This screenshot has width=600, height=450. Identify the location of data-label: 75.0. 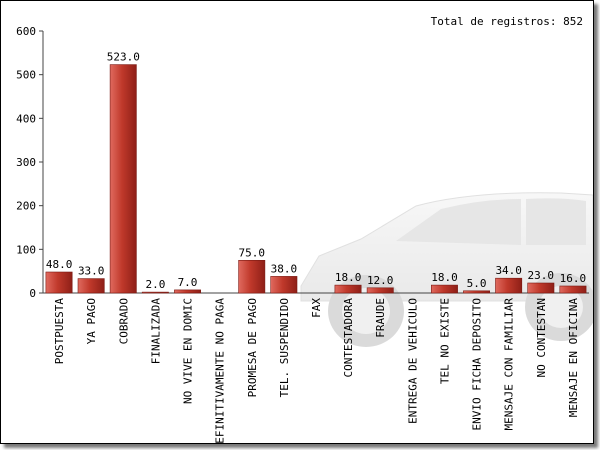
(252, 252).